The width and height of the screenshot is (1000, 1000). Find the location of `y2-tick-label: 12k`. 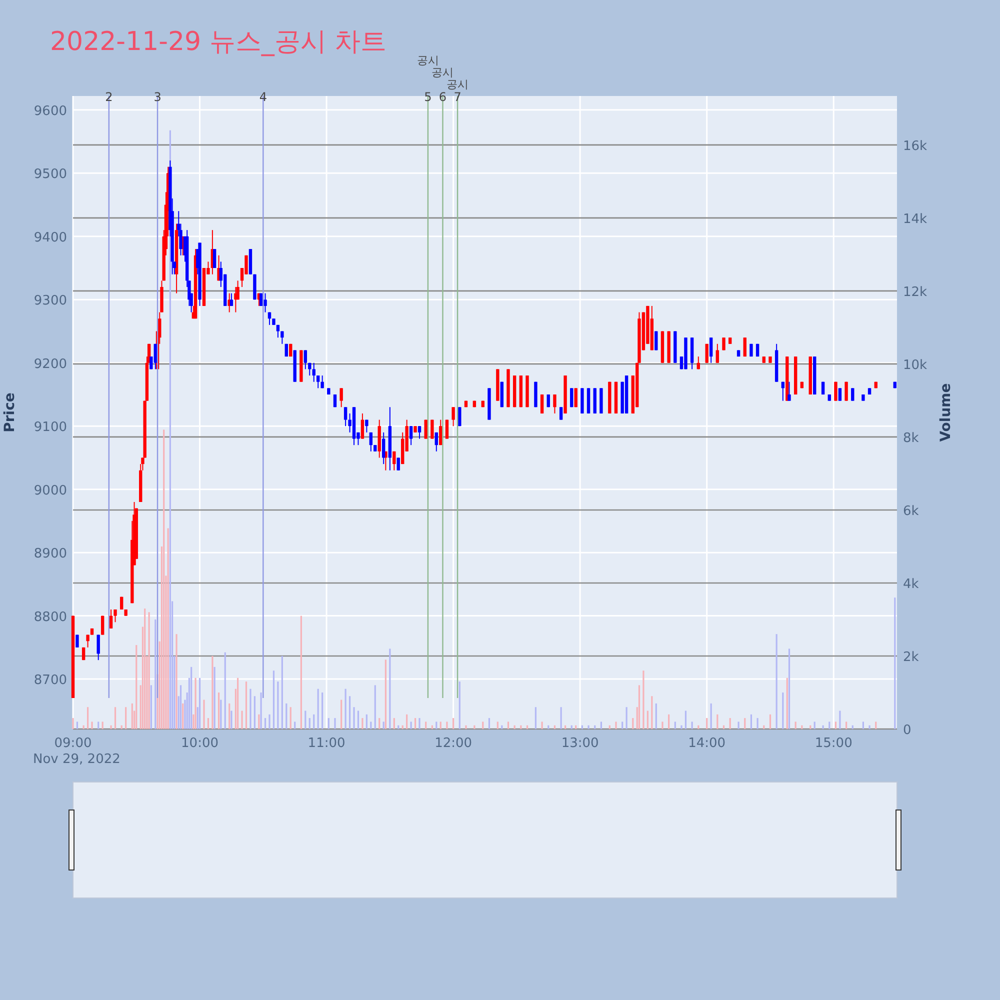

y2-tick-label: 12k is located at coordinates (915, 292).